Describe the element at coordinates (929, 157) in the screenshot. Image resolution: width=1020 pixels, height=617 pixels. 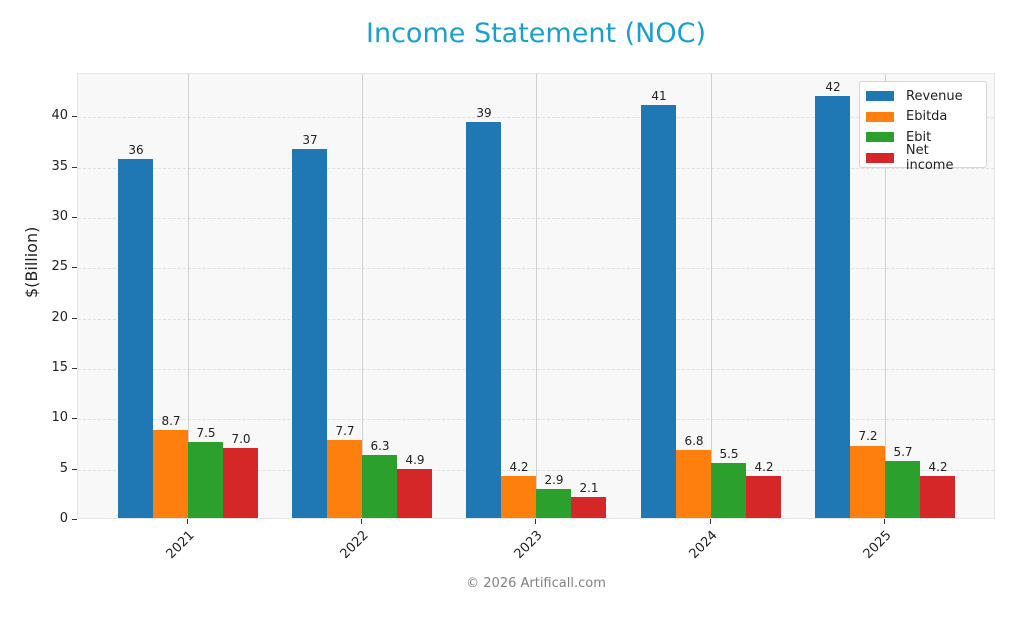
I see `legend-label: Net income` at that location.